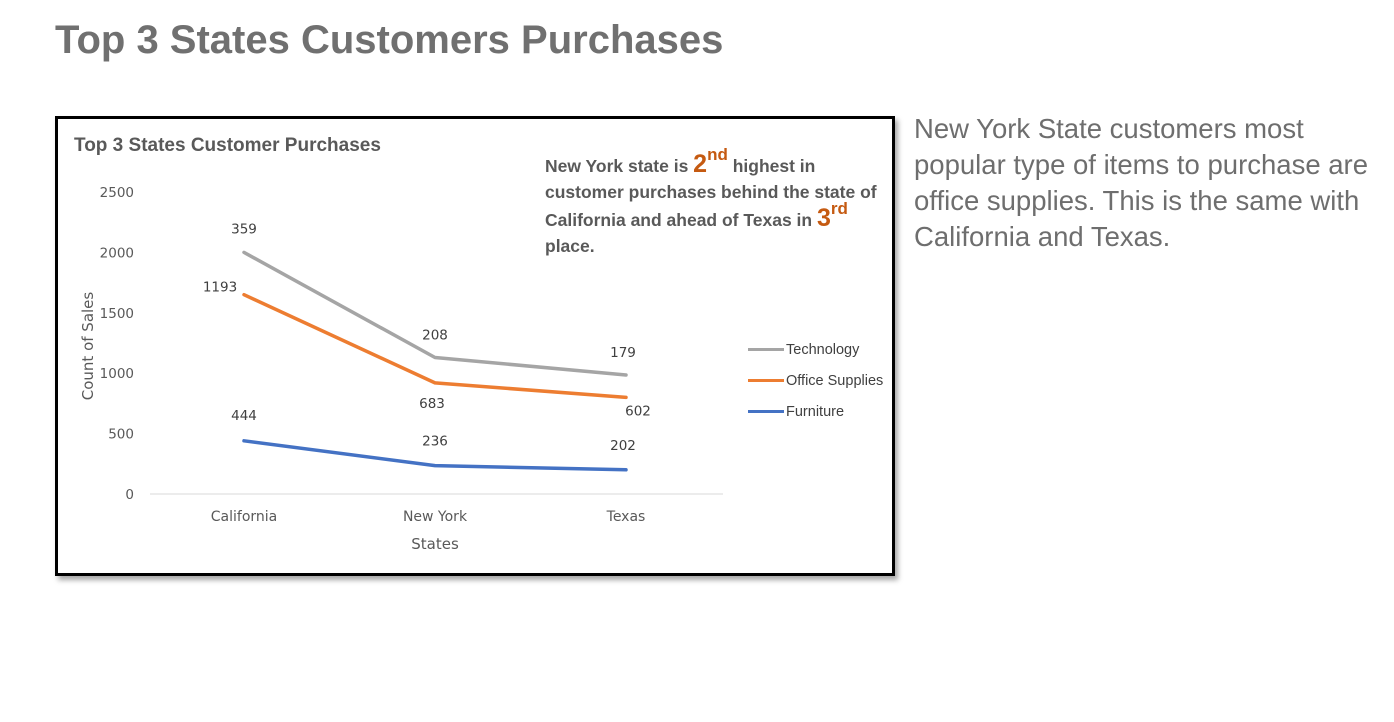 The height and width of the screenshot is (722, 1394). I want to click on legend-label: Office Supplies, so click(835, 380).